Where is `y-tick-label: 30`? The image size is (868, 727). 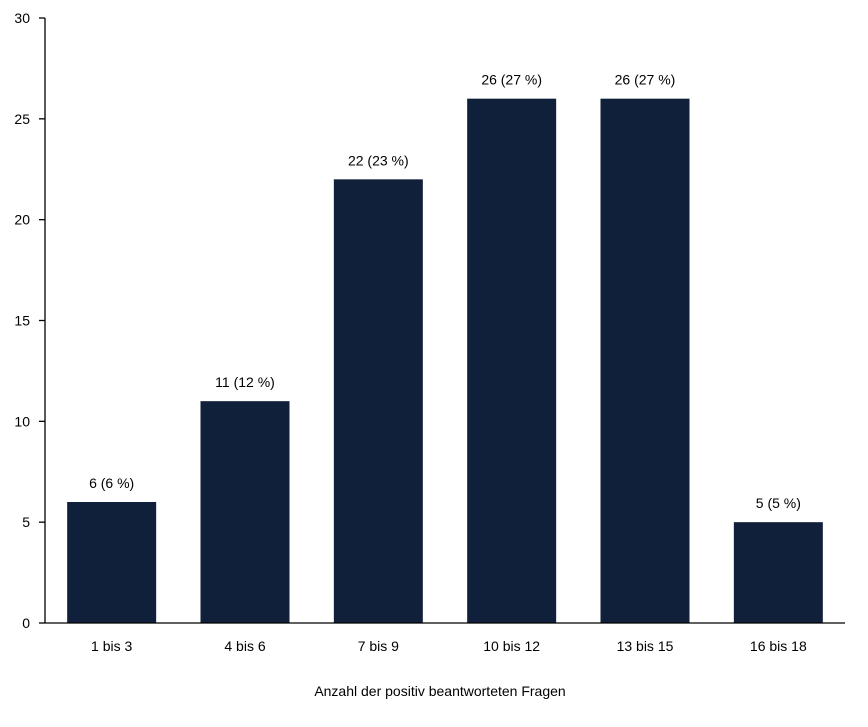
y-tick-label: 30 is located at coordinates (22, 18).